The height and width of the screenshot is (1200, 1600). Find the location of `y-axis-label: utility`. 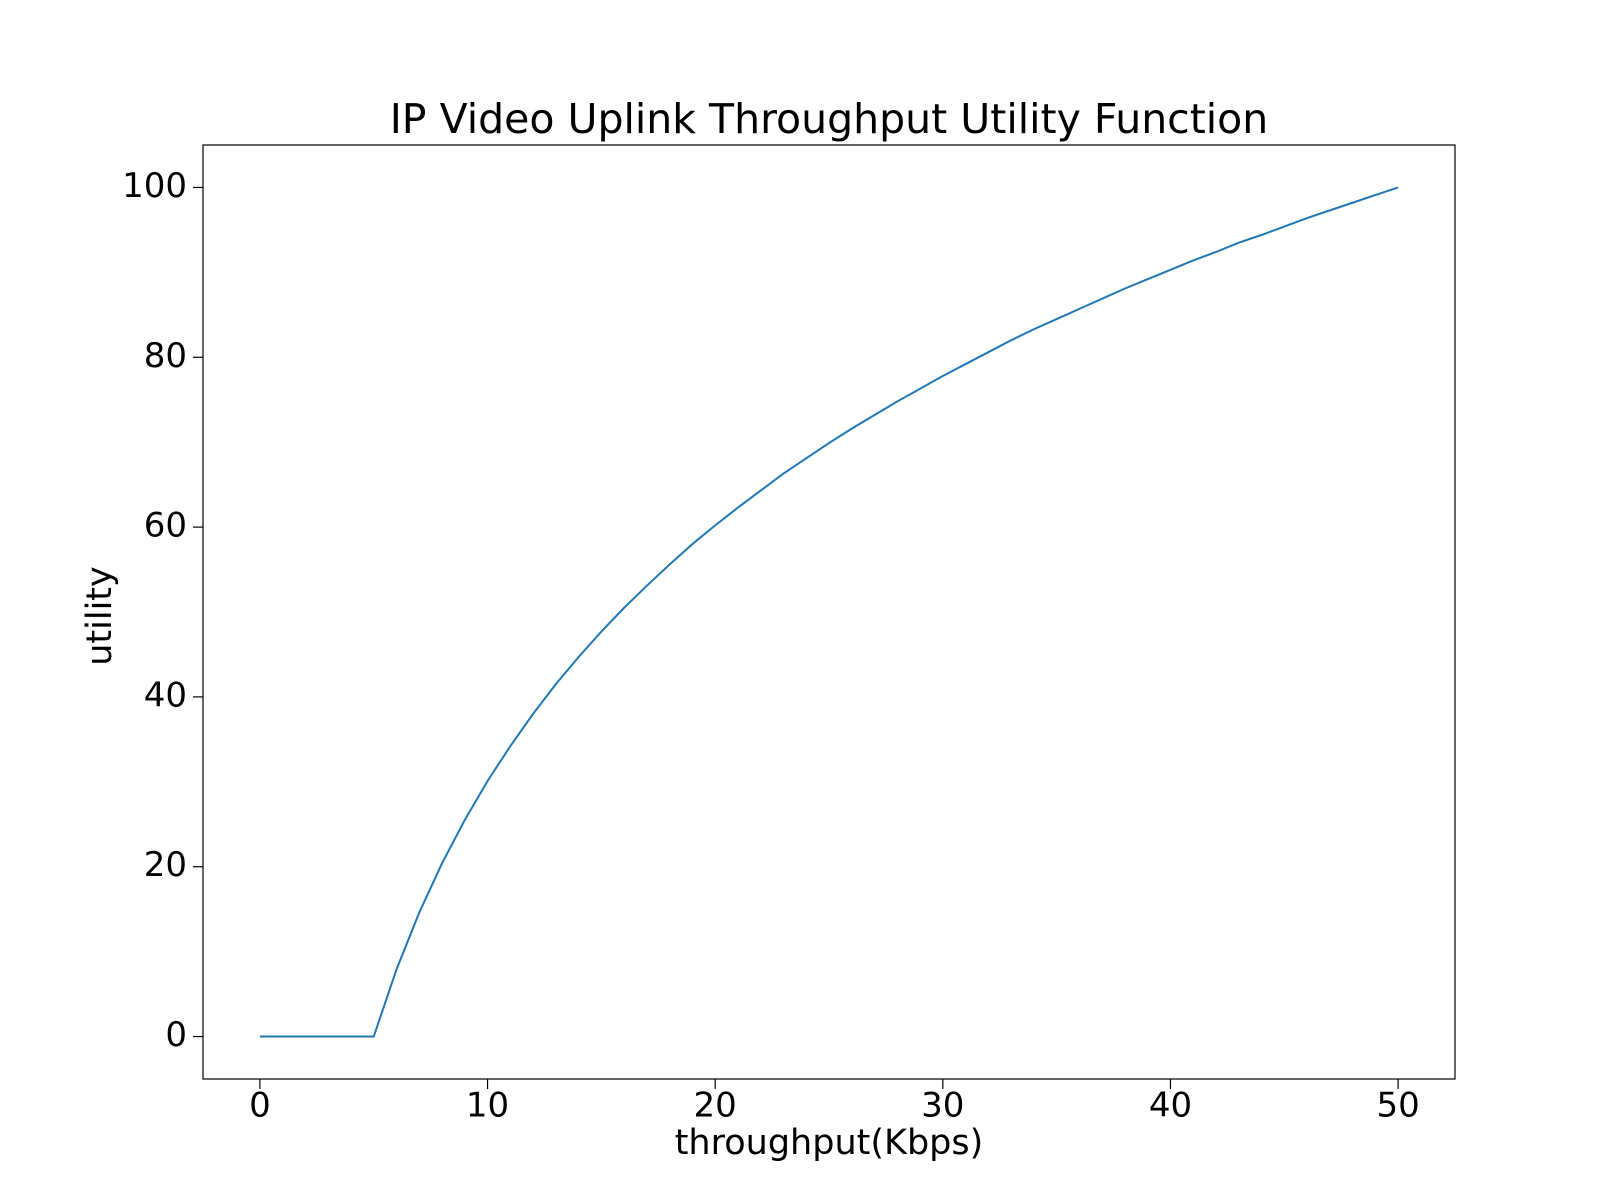

y-axis-label: utility is located at coordinates (100, 616).